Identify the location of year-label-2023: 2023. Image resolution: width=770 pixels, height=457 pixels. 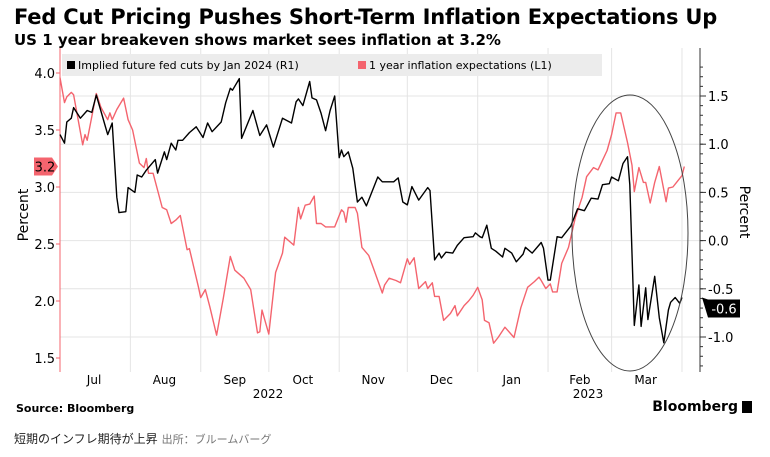
(588, 394).